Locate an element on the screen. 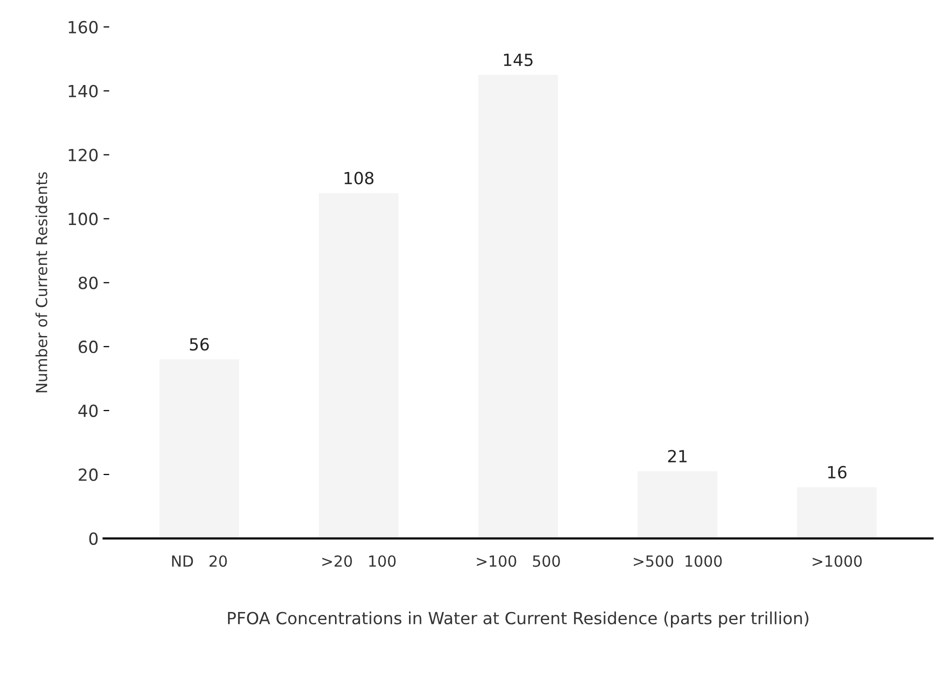 Image resolution: width=942 pixels, height=673 pixels. data-label: 56 is located at coordinates (199, 344).